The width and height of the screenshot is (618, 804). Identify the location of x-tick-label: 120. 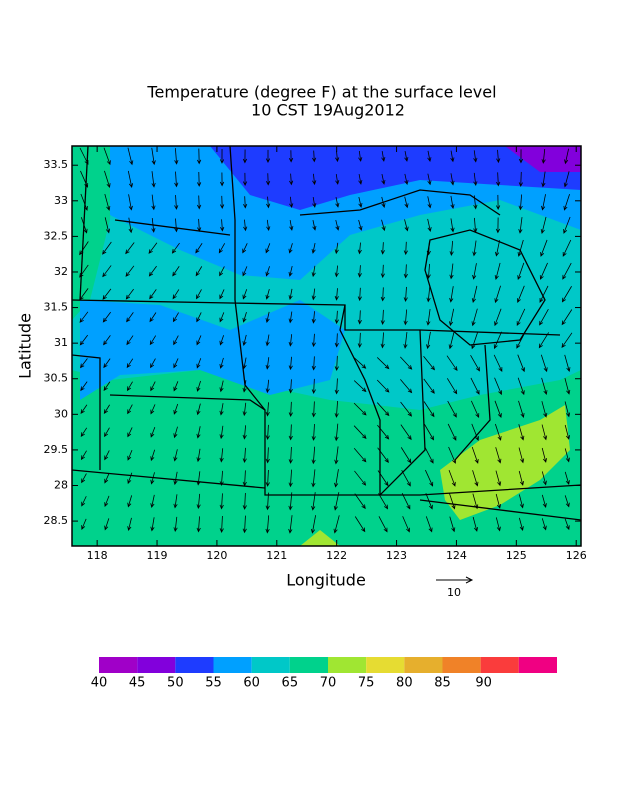
(216, 555).